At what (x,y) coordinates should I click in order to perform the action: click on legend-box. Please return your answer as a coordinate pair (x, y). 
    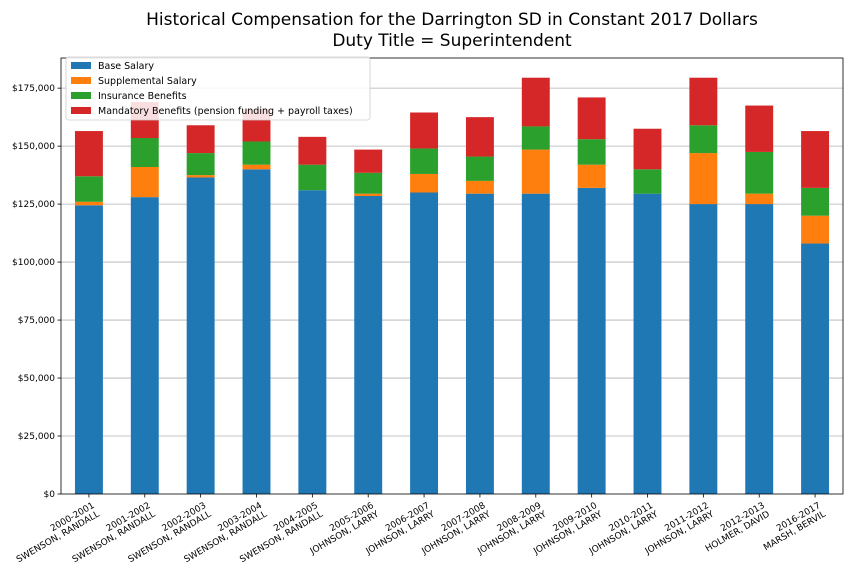
    Looking at the image, I should click on (218, 88).